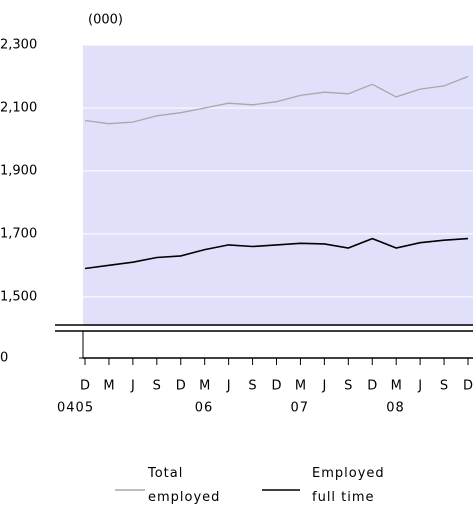 This screenshot has width=473, height=511. What do you see at coordinates (4, 358) in the screenshot?
I see `y-tick-label: 0` at bounding box center [4, 358].